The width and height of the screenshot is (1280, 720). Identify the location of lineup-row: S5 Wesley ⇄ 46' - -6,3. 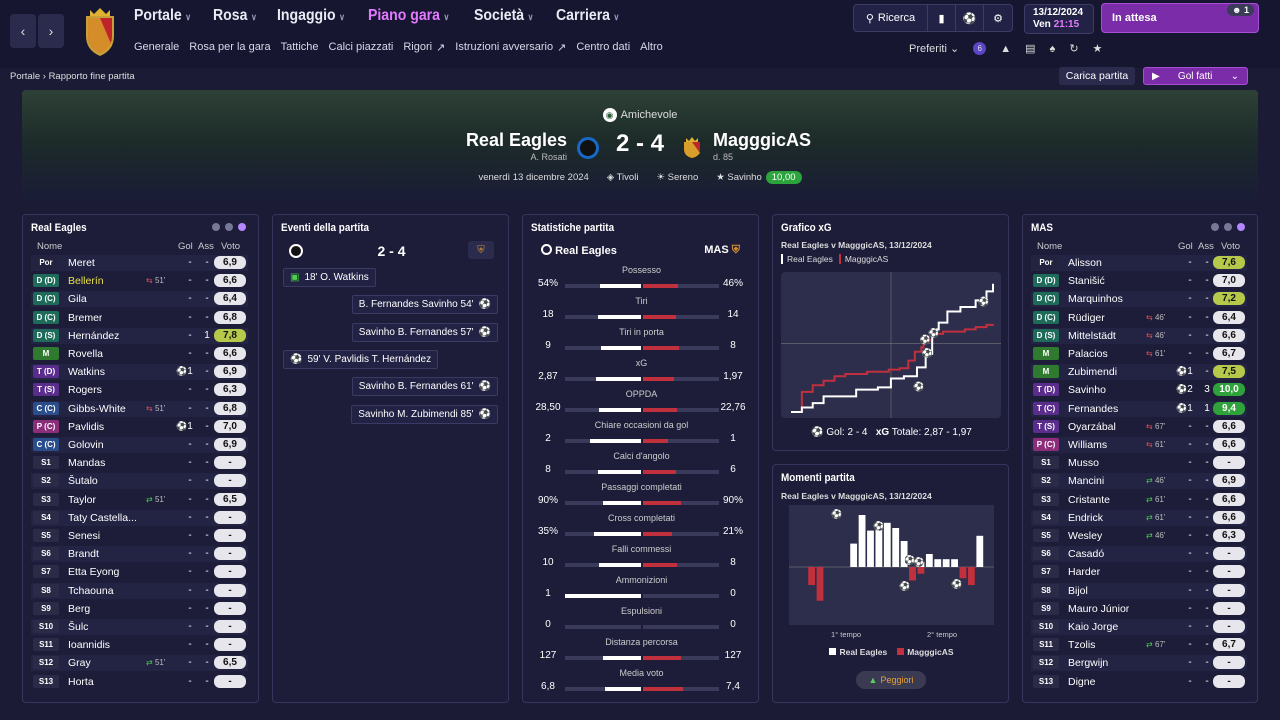
(1139, 536).